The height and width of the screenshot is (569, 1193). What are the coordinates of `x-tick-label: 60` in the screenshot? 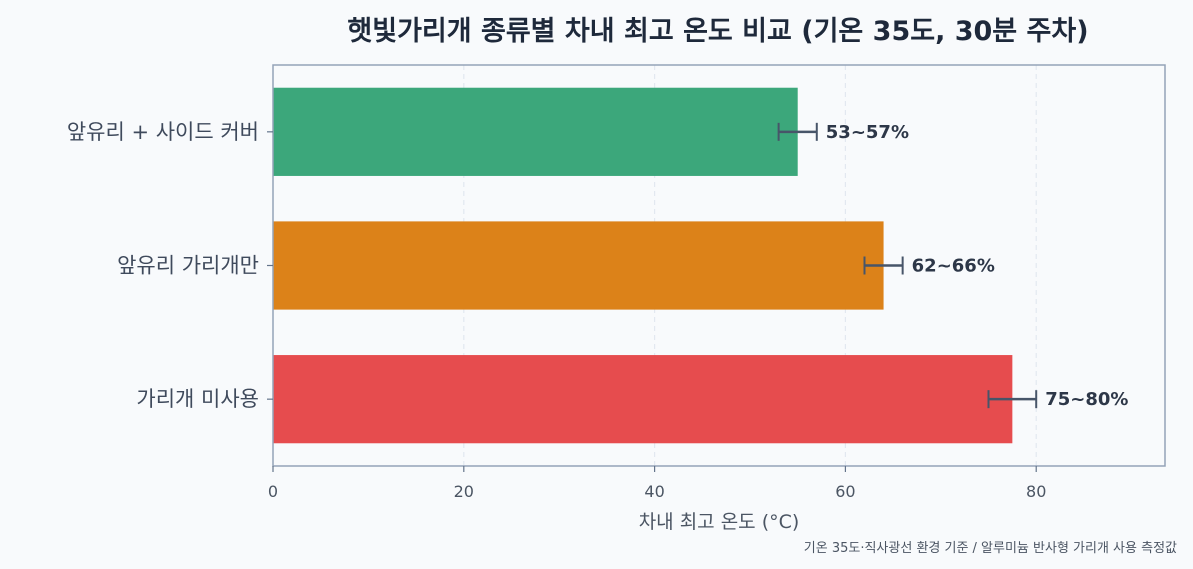 It's located at (845, 491).